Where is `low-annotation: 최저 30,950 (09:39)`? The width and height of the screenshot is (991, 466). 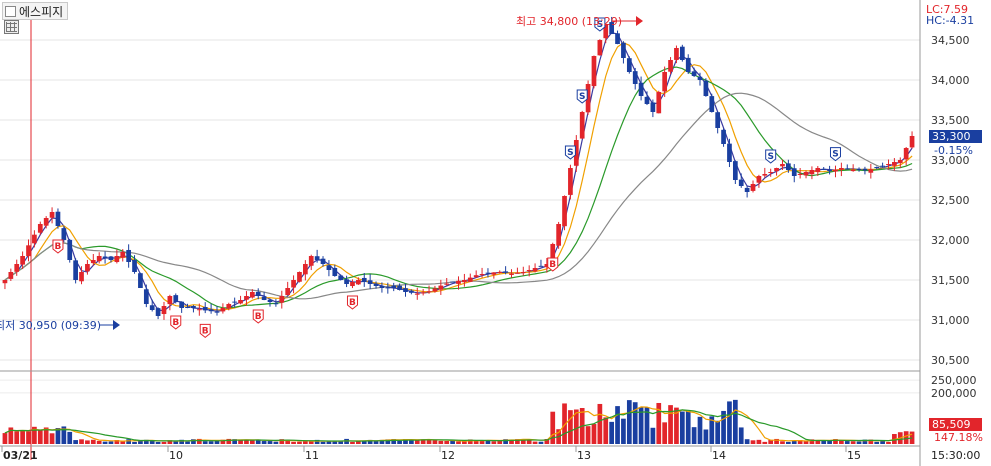 low-annotation: 최저 30,950 (09:39) is located at coordinates (60, 325).